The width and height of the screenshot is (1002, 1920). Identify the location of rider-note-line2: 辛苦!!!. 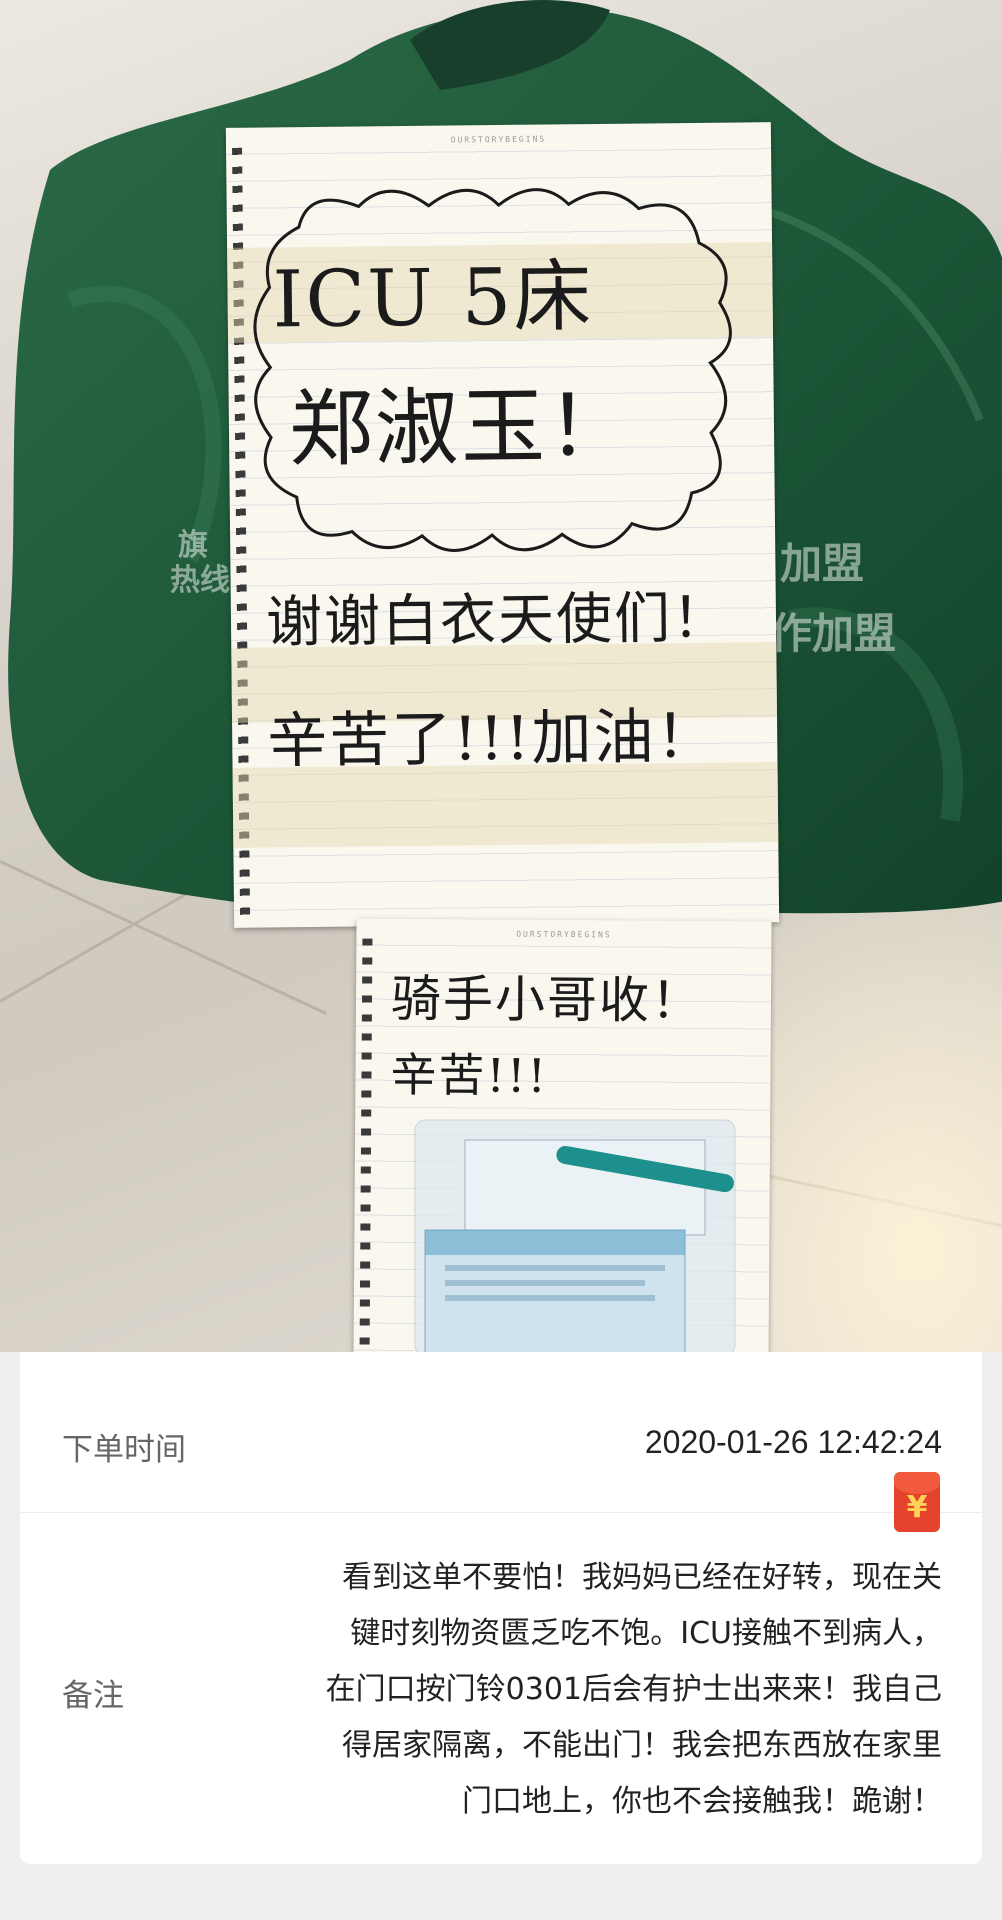
(469, 1075).